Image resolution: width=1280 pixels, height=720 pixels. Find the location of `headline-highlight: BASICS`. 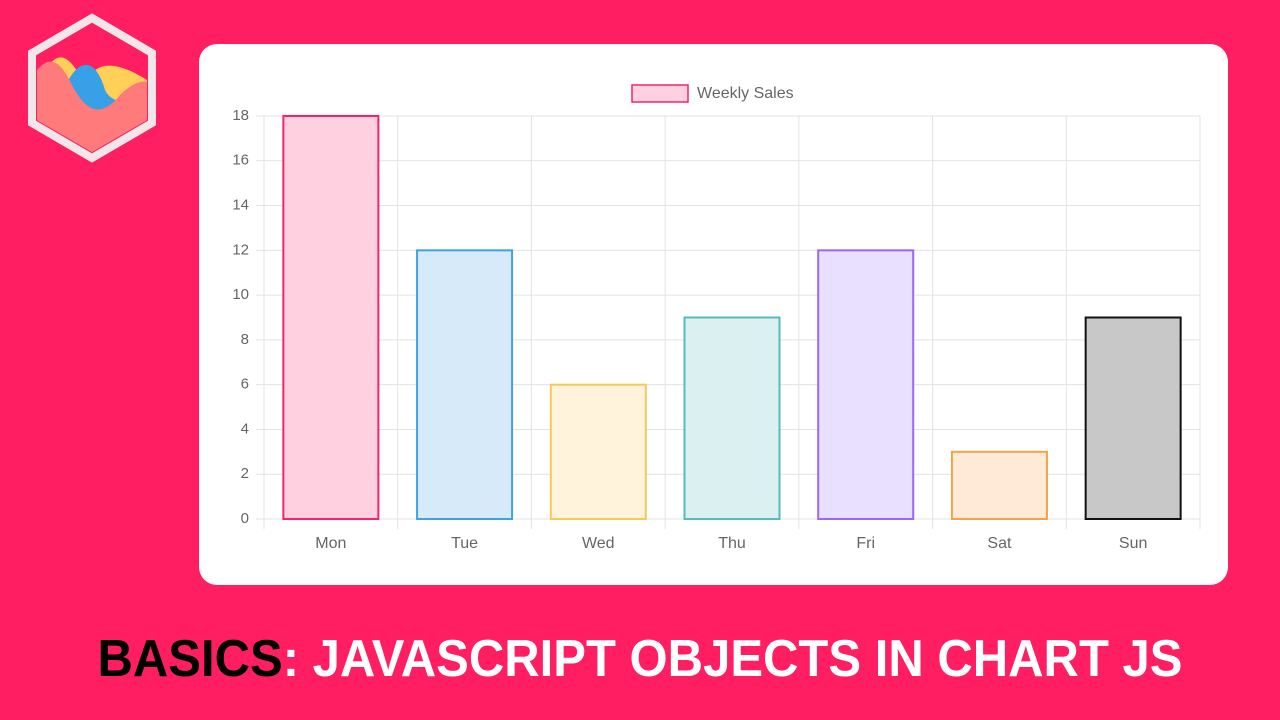

headline-highlight: BASICS is located at coordinates (190, 659).